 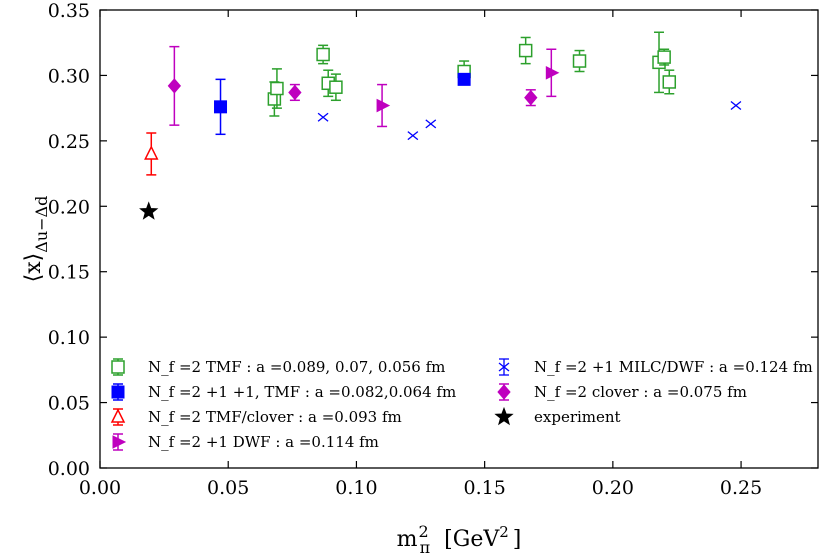 I want to click on legend-label: N_f =2 +1 DWF : a =0.114 fm, so click(x=263, y=442).